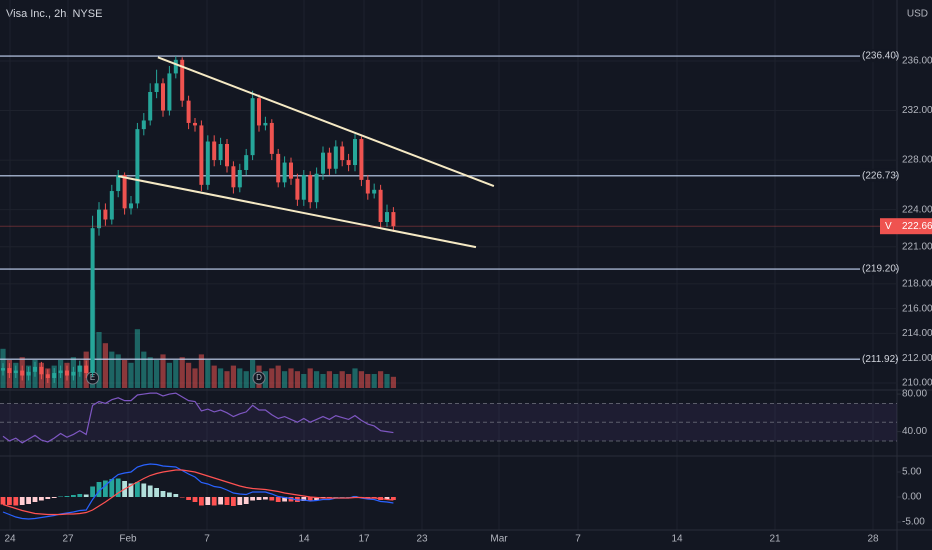 The image size is (932, 550). I want to click on x-tick-label: 7, so click(207, 539).